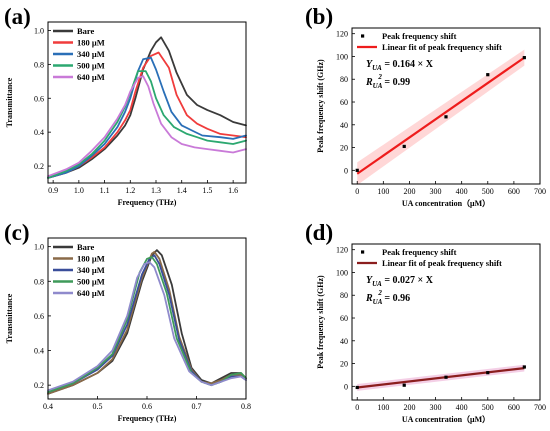  Describe the element at coordinates (344, 102) in the screenshot. I see `y-tick-label-b-3: 60` at that location.